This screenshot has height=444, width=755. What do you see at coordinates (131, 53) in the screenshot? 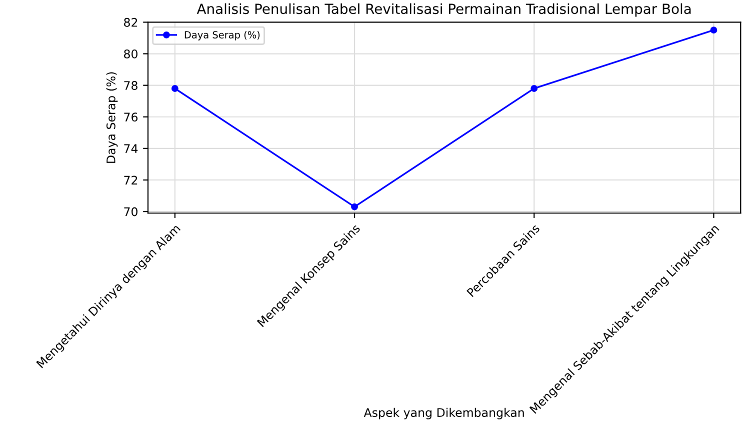
I see `y-tick-label: 80` at bounding box center [131, 53].